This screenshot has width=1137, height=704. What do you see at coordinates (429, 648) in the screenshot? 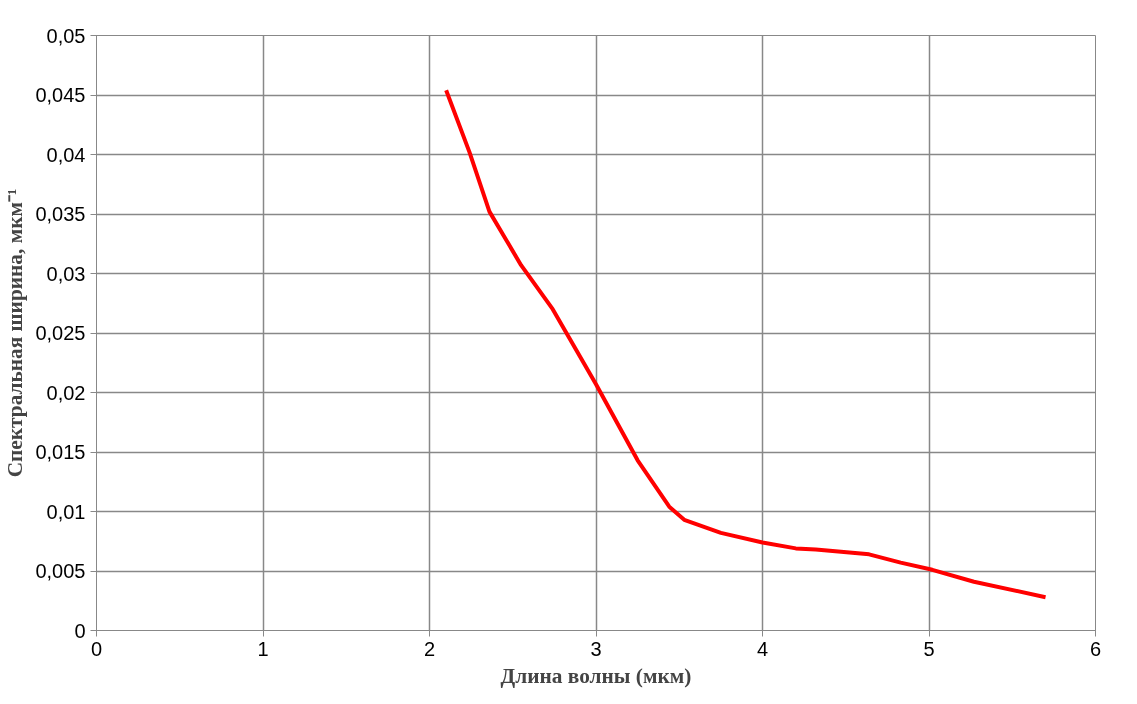
I see `x-tick-label: 2` at bounding box center [429, 648].